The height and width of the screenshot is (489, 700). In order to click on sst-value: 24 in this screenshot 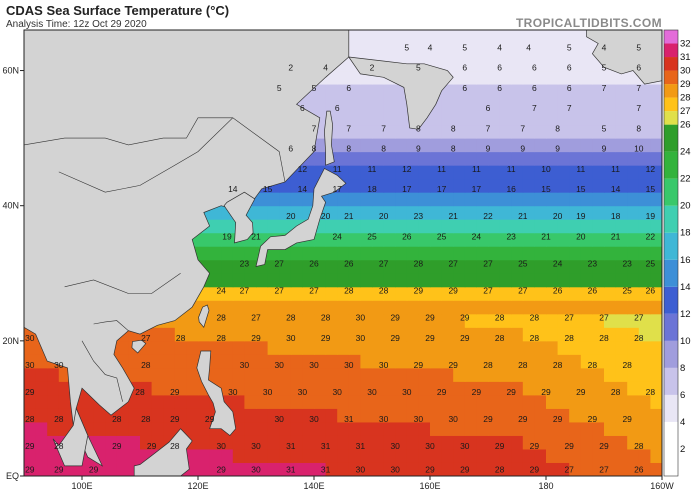, I will do `click(221, 291)`.